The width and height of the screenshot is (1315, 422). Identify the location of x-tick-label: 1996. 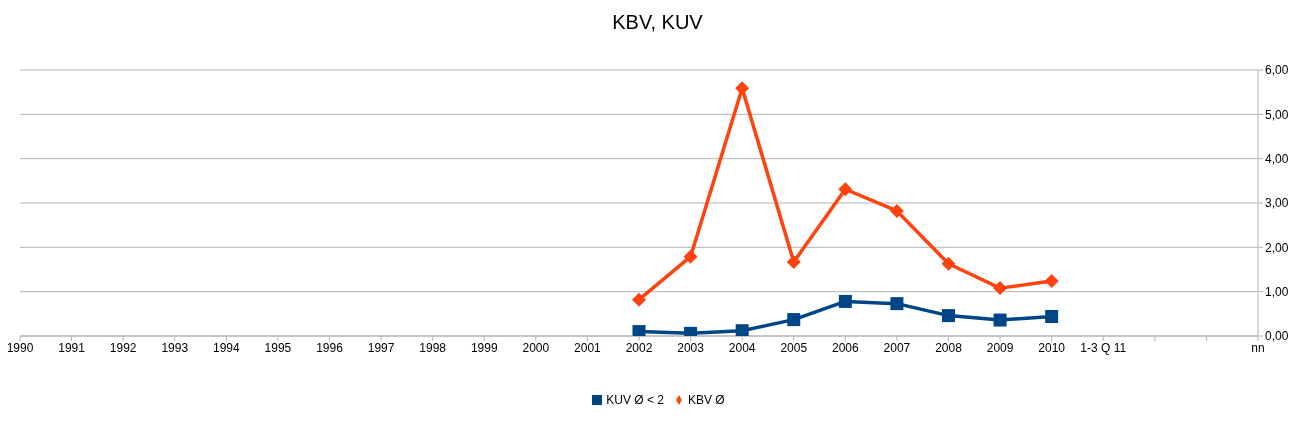
(330, 347).